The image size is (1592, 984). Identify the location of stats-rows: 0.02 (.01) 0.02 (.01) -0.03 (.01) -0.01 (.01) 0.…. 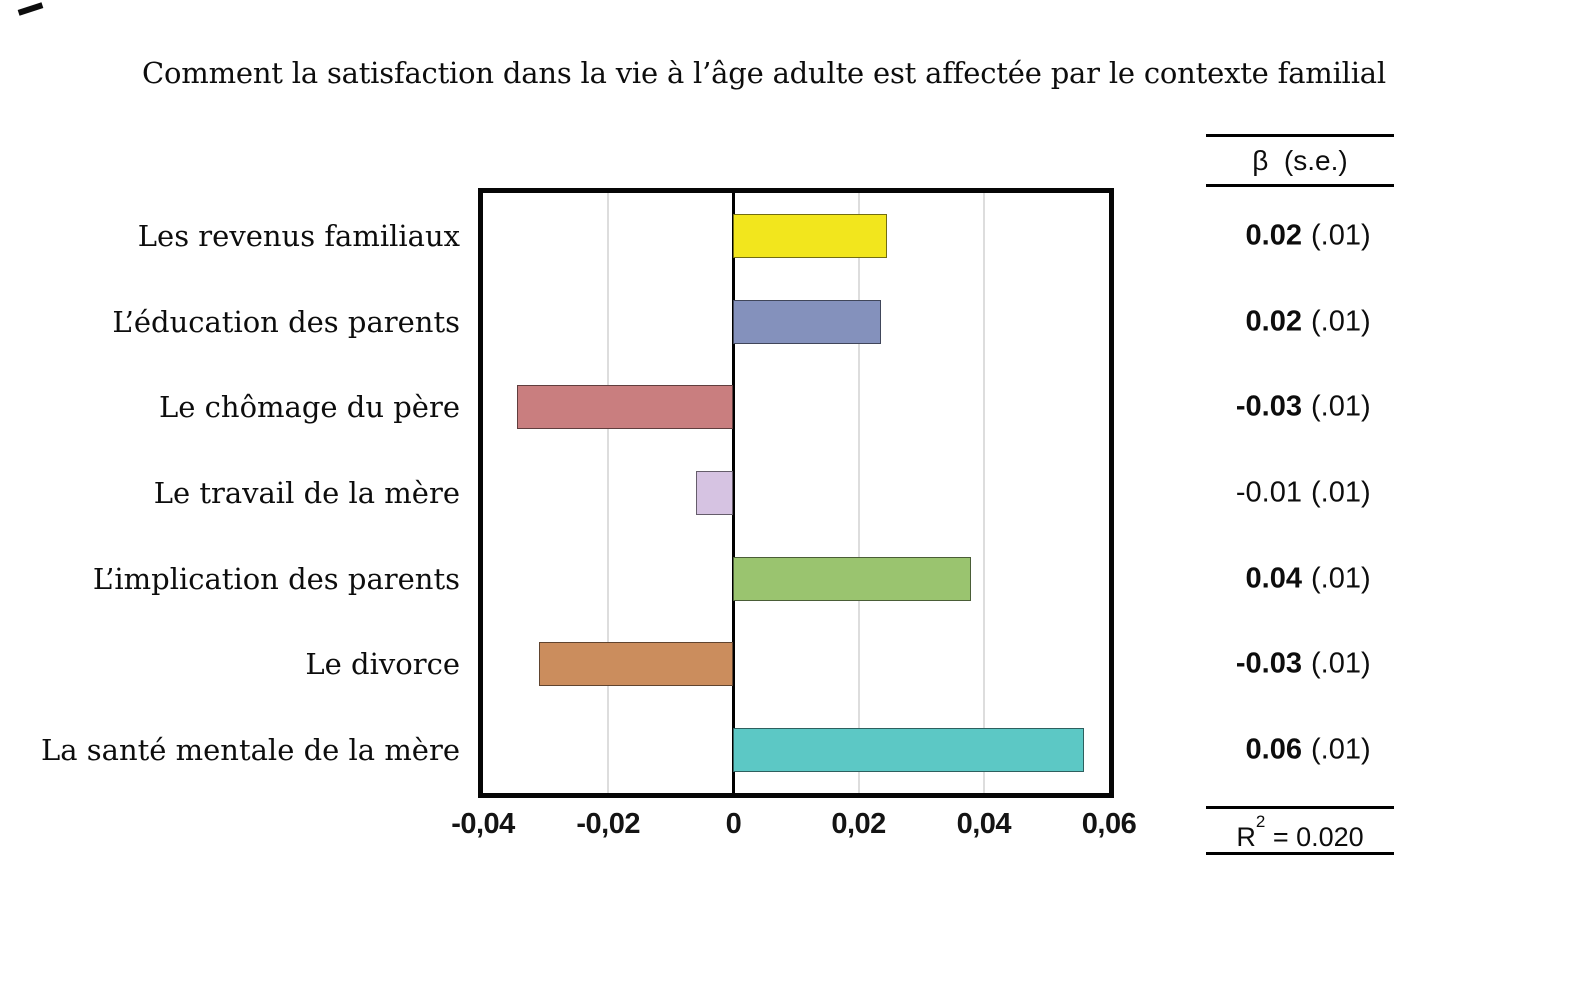
(1300, 493).